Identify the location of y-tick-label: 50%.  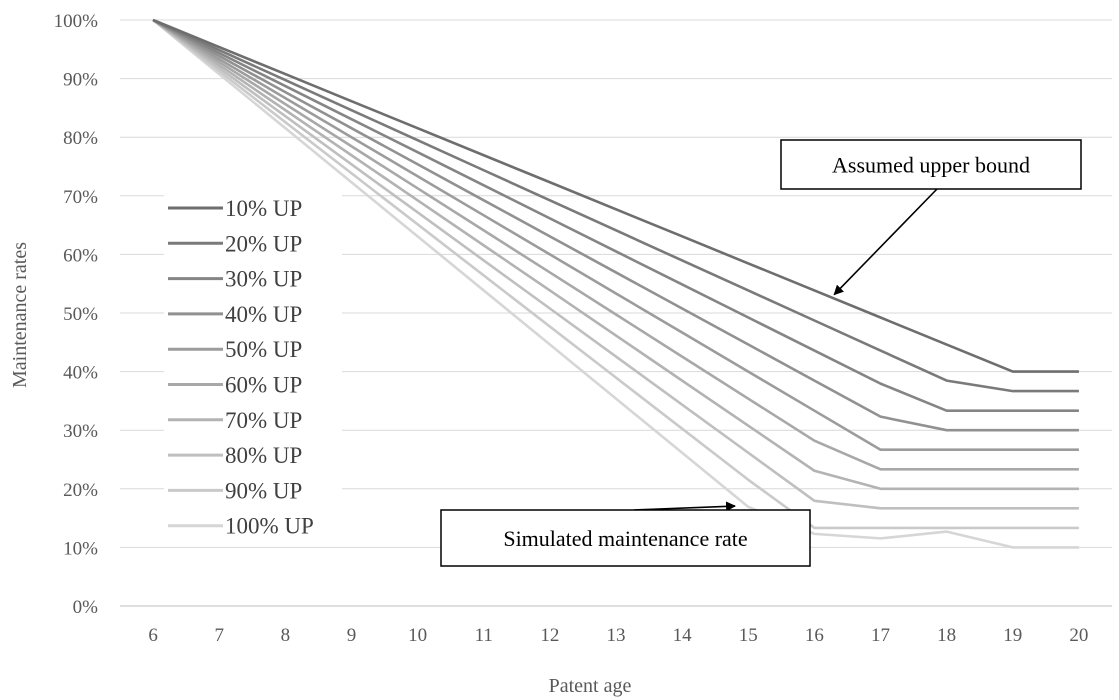
(80, 314).